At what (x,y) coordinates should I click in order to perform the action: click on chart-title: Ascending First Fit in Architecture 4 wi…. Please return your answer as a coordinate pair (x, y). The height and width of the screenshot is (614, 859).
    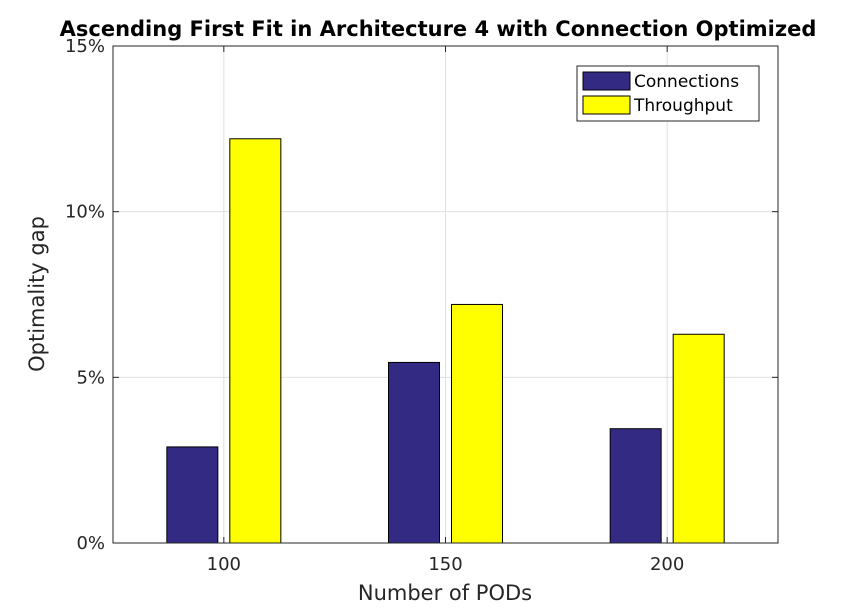
    Looking at the image, I should click on (438, 29).